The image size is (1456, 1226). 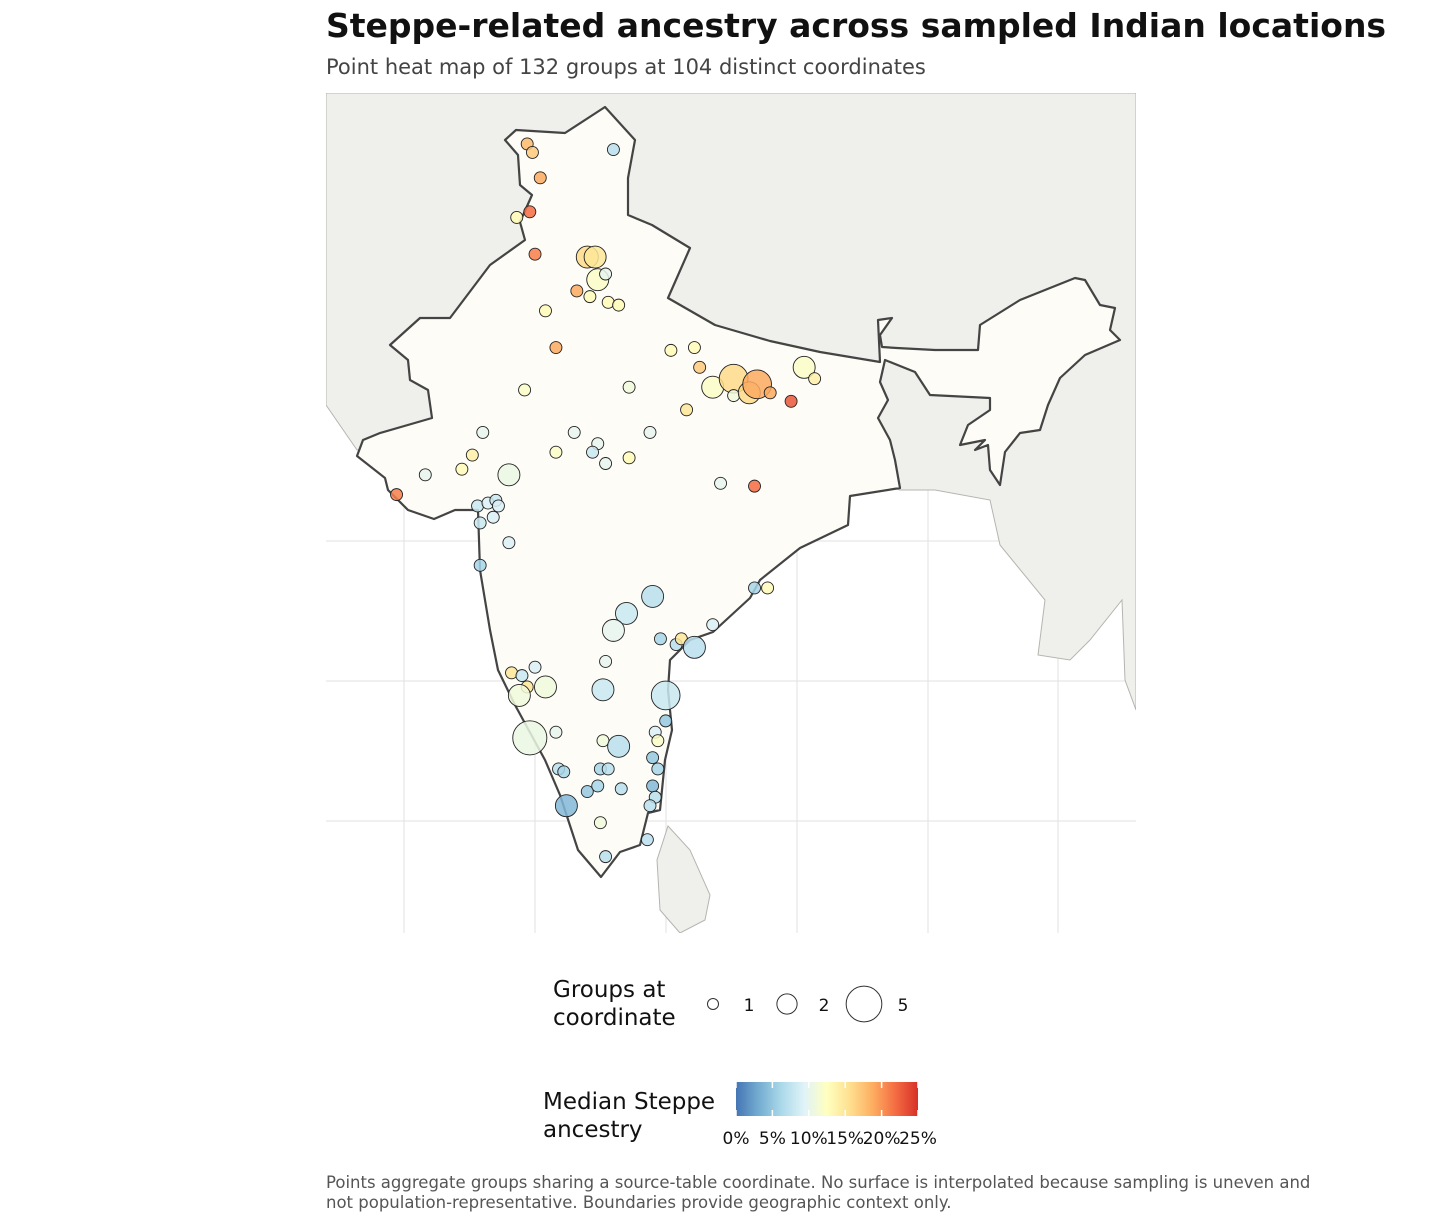 I want to click on colorbar-tick-label: 10%, so click(x=809, y=1139).